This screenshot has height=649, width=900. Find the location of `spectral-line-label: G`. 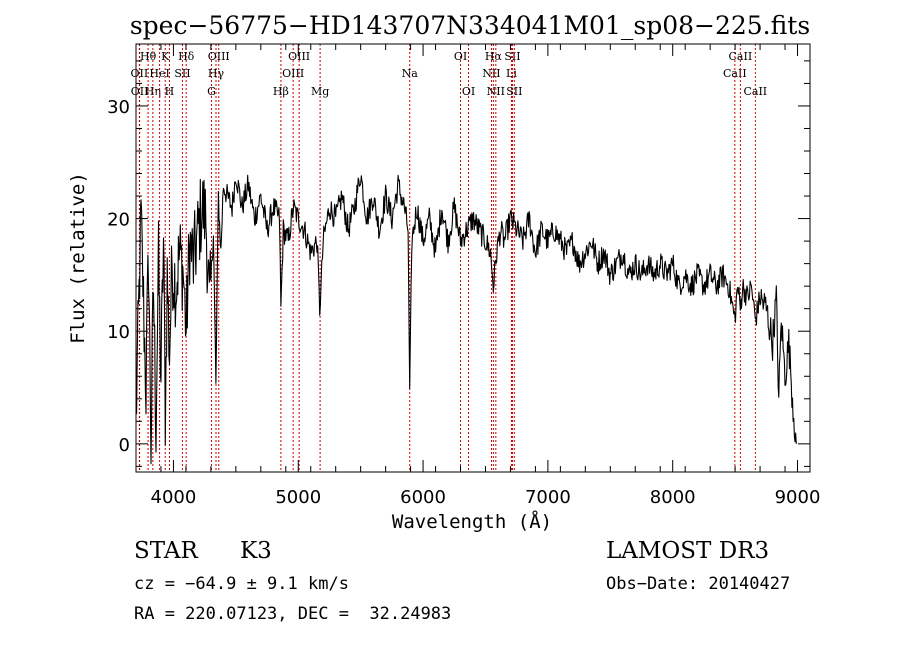

spectral-line-label: G is located at coordinates (211, 91).